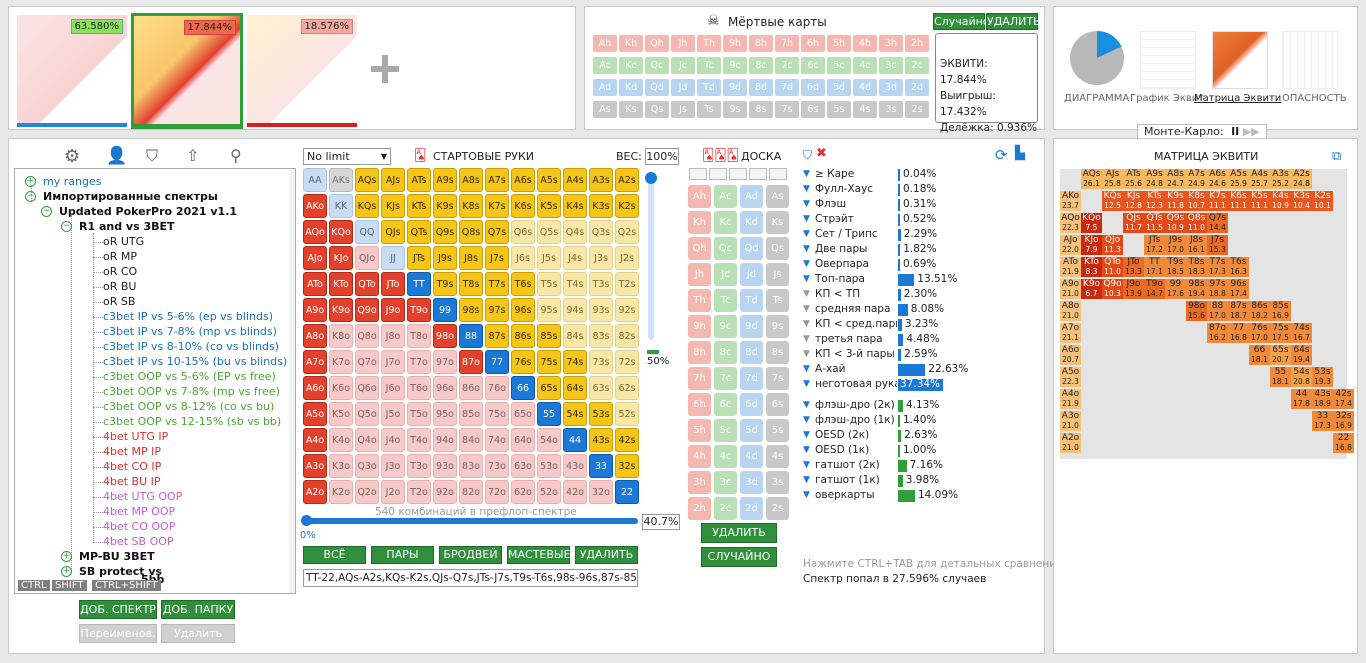 The width and height of the screenshot is (1366, 663). Describe the element at coordinates (1322, 201) in the screenshot. I see `matrix-cell: K2s 10.1` at that location.